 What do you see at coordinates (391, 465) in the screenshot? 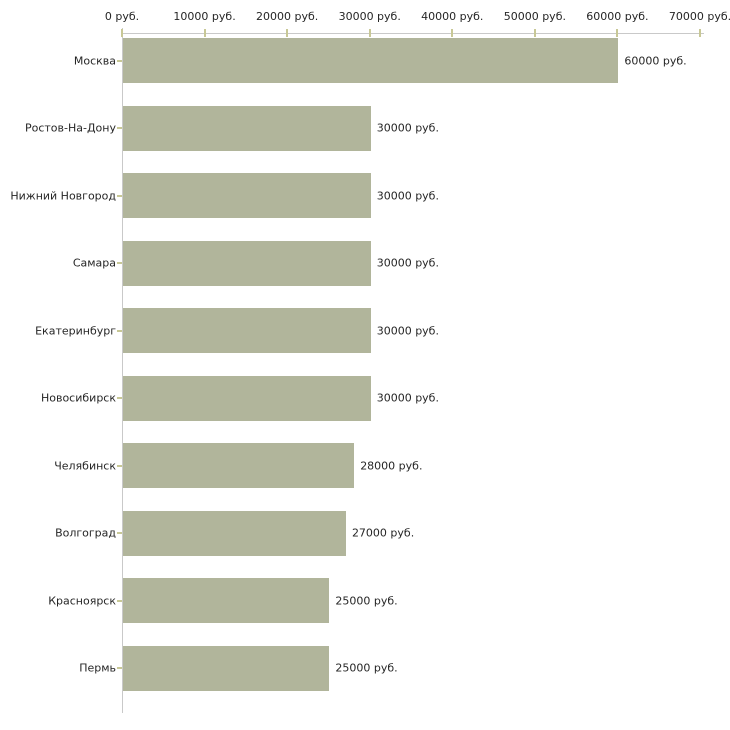
I see `value-label: 28000 руб.` at bounding box center [391, 465].